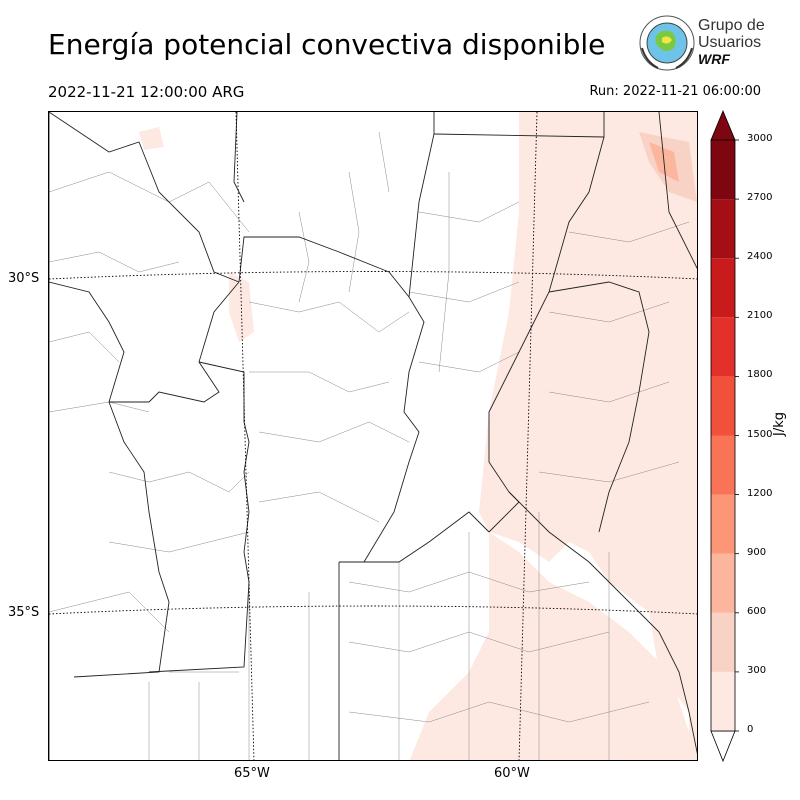 The image size is (800, 800). What do you see at coordinates (24, 612) in the screenshot?
I see `lat-label-35s: 35°S` at bounding box center [24, 612].